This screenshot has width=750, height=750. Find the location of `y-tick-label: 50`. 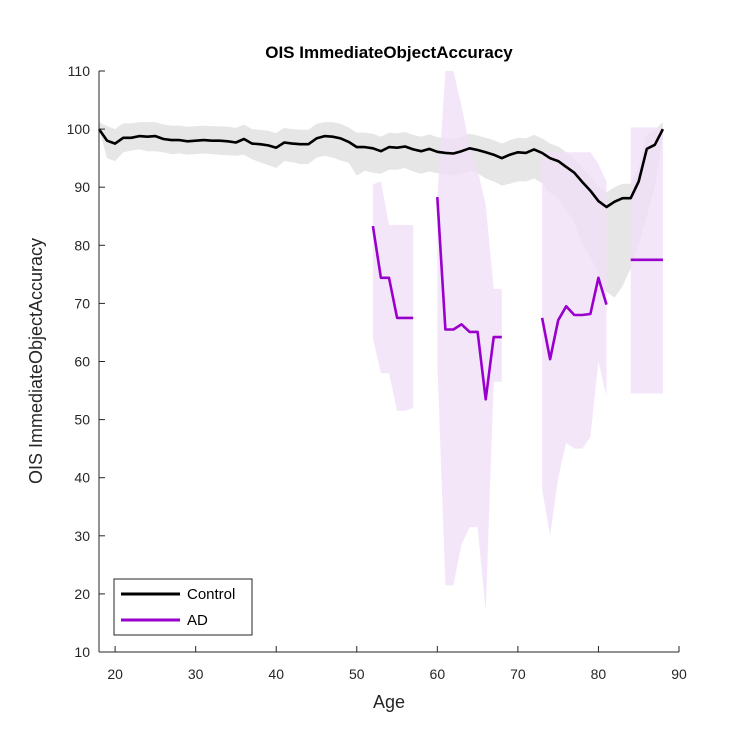

y-tick-label: 50 is located at coordinates (82, 420).